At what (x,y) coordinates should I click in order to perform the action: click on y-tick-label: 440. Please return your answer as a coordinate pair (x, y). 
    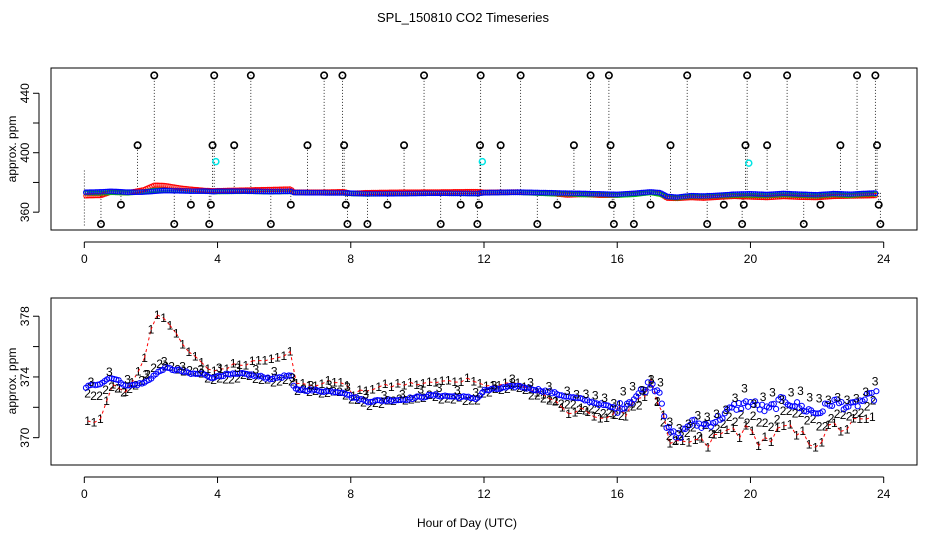
    Looking at the image, I should click on (25, 93).